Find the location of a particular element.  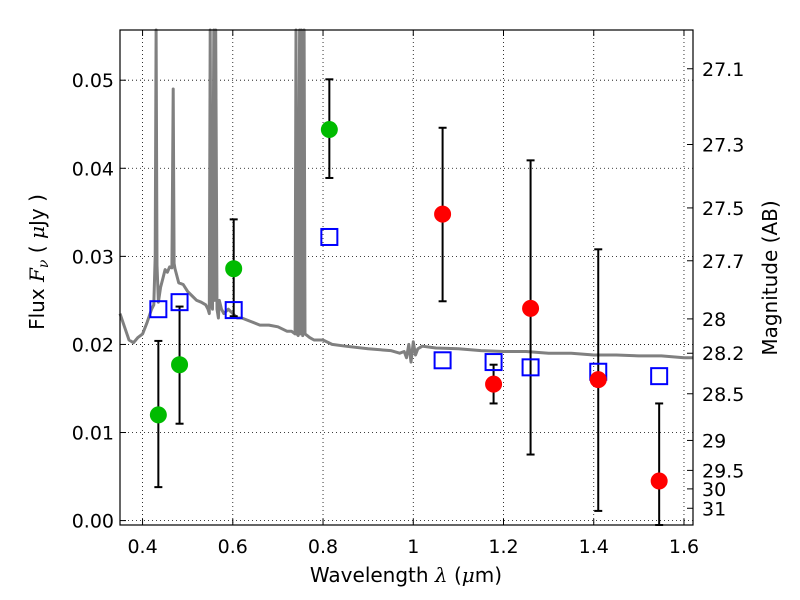

y-tick-label: 0.02 is located at coordinates (93, 345).